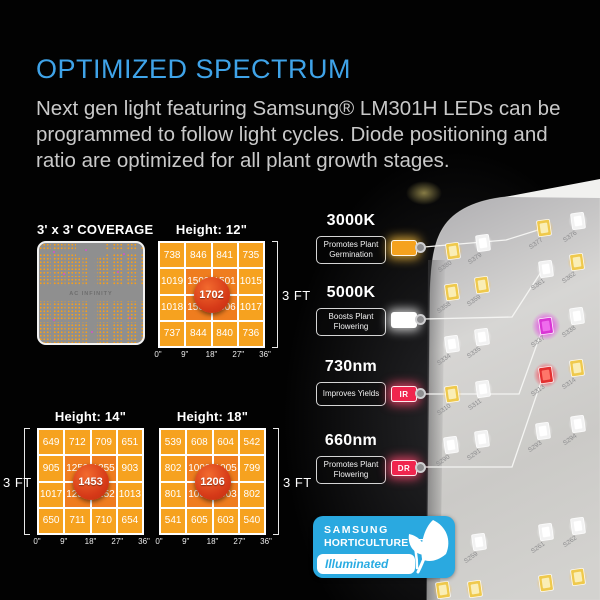 The image size is (600, 600). What do you see at coordinates (129, 468) in the screenshot?
I see `ppfd-cell: 903` at bounding box center [129, 468].